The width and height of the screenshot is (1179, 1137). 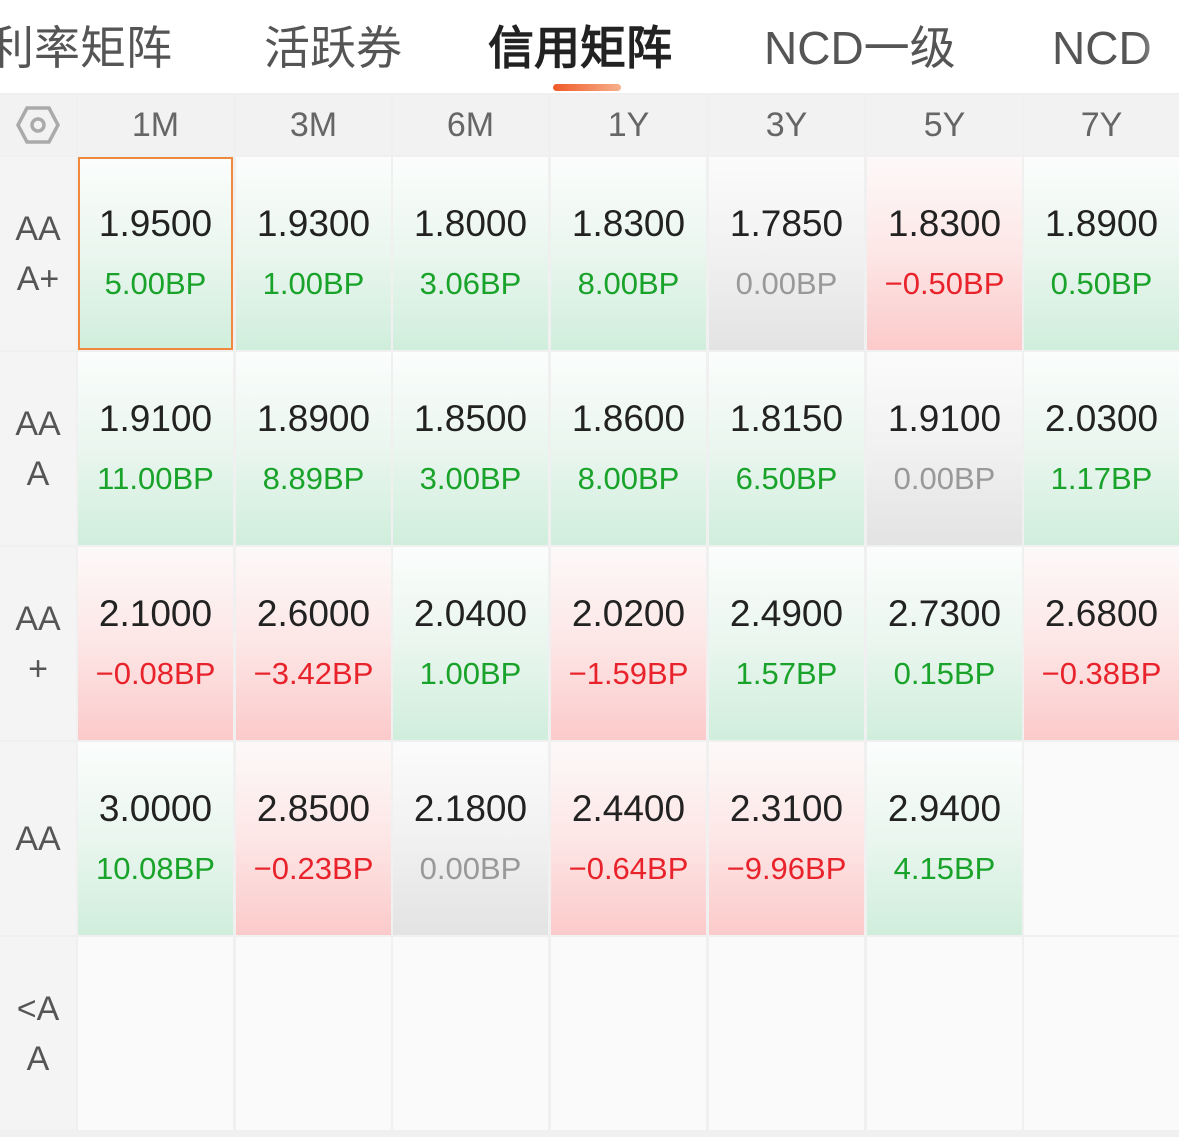 I want to click on matrix-cell: 1.8500 3.00BP, so click(x=470, y=448).